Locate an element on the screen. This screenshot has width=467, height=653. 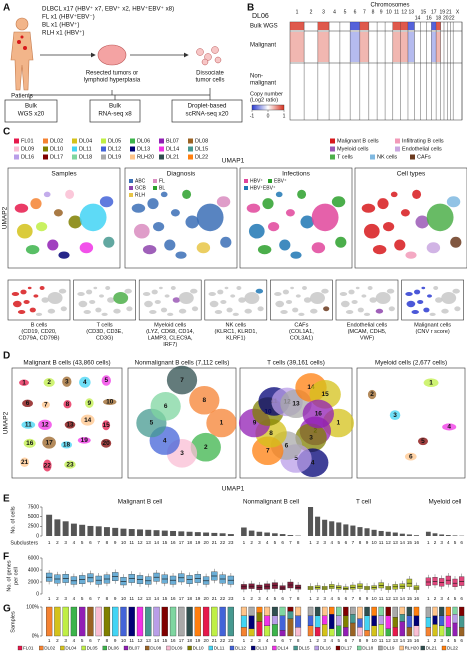
chromosome-label: 13 is located at coordinates (411, 12).